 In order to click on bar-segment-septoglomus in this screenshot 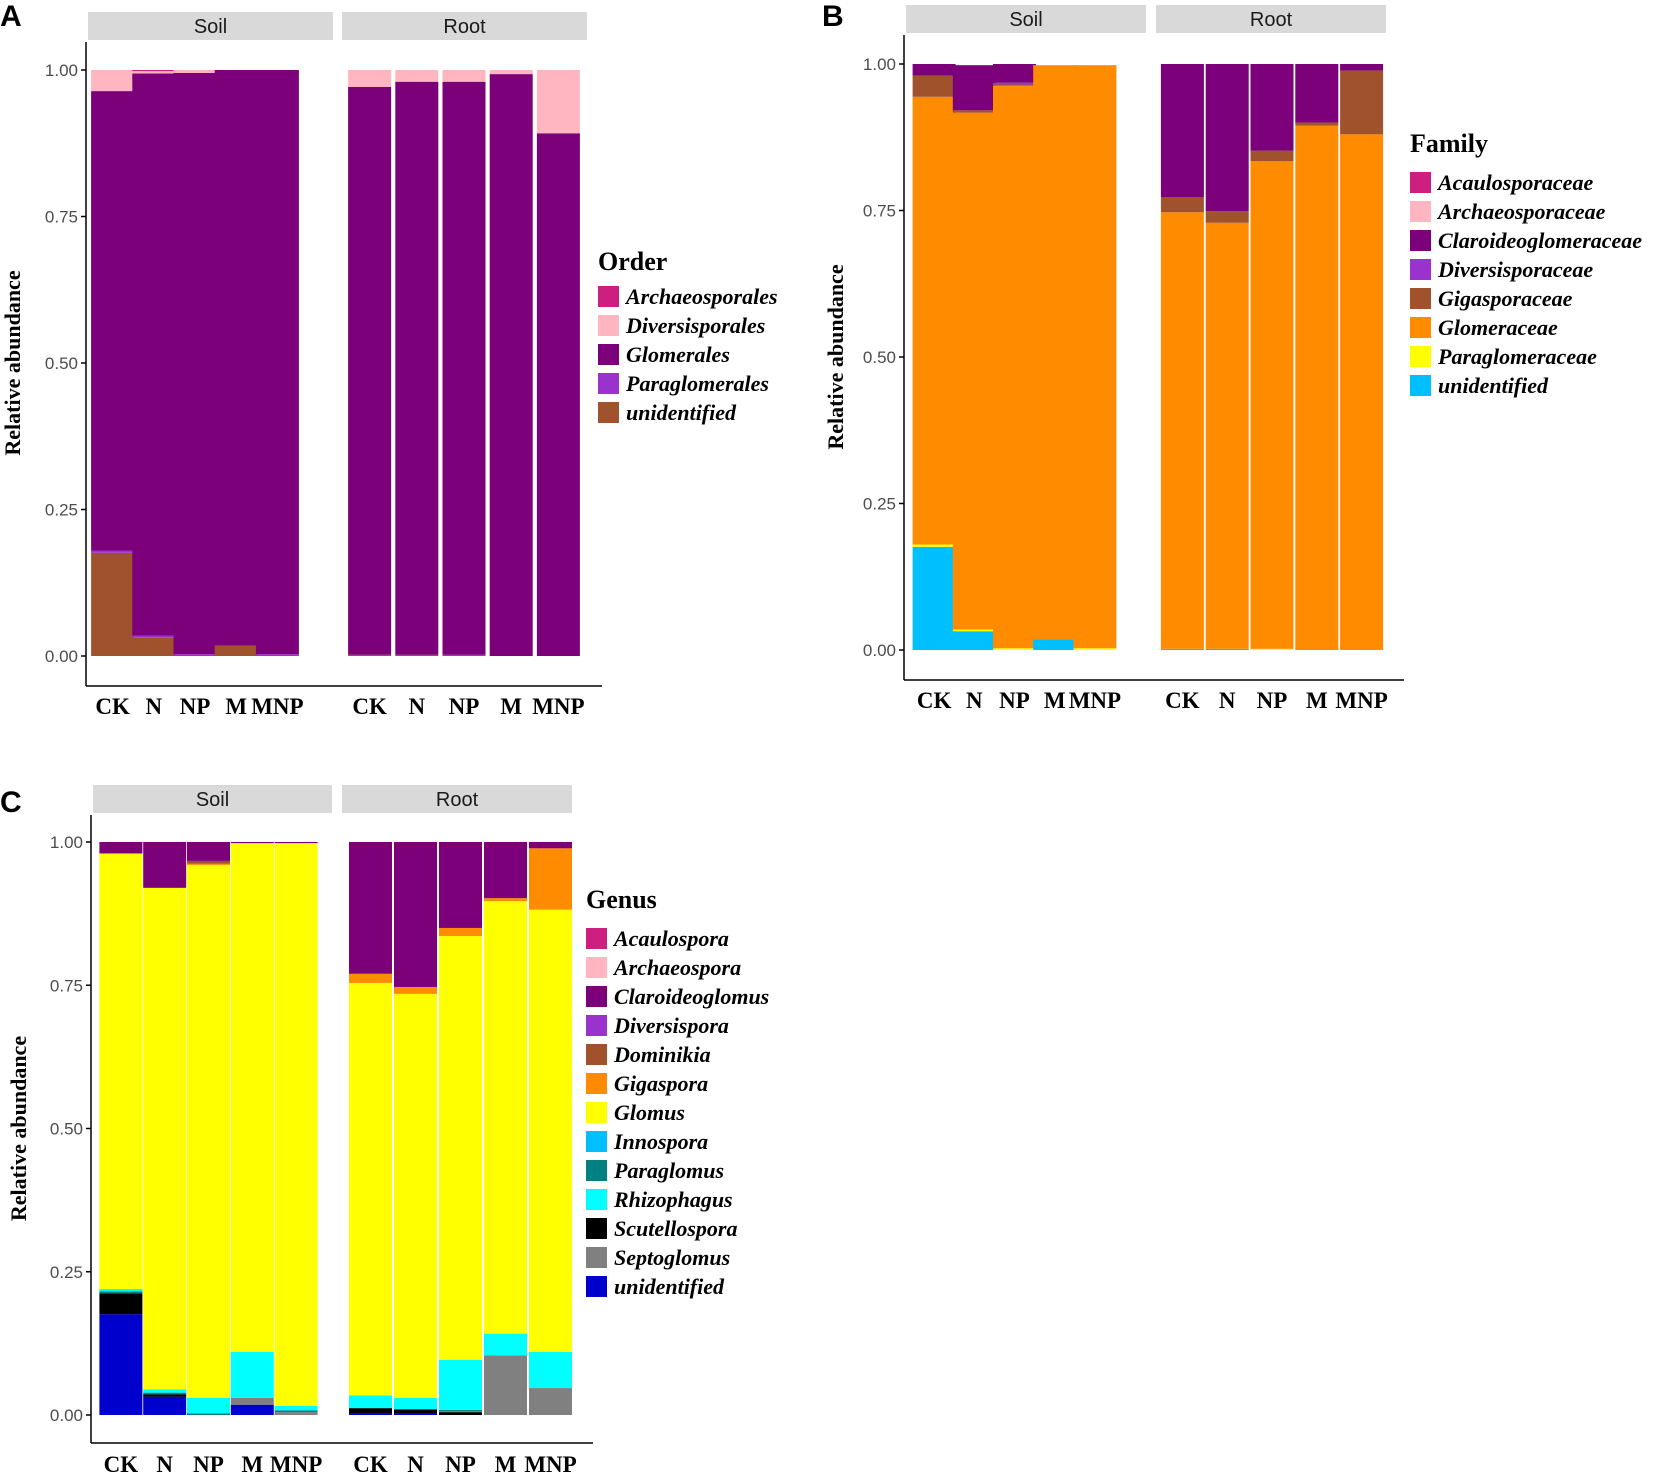, I will do `click(550, 1401)`.